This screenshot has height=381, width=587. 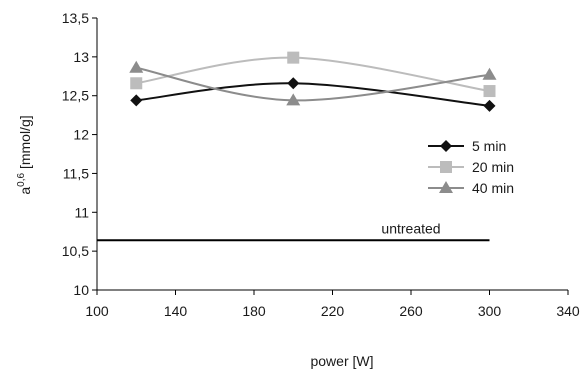 I want to click on y-axis-ticks: 10 10,5 11 11,5 12 12,5 13 13,5, so click(x=79, y=154).